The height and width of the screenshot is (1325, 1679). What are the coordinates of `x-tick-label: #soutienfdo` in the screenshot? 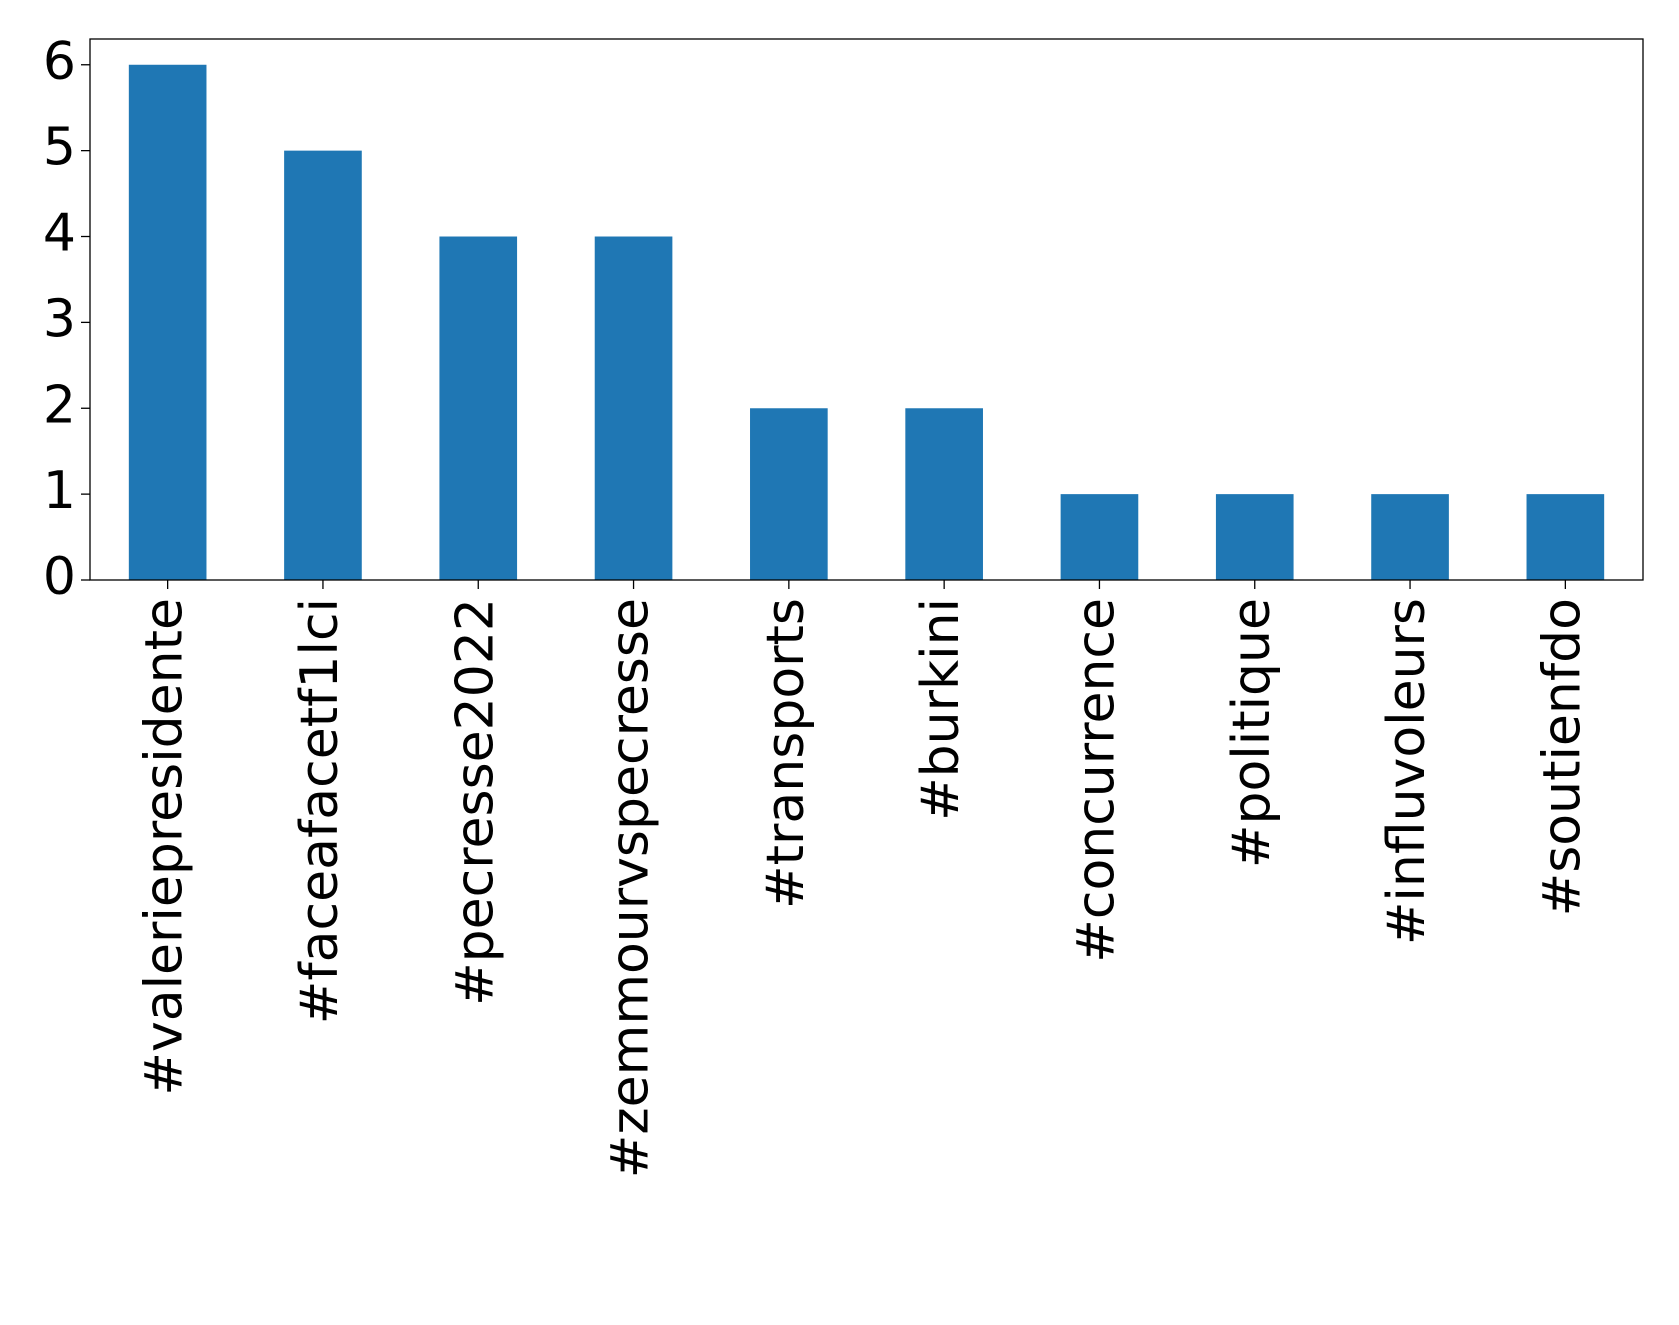 It's located at (1562, 757).